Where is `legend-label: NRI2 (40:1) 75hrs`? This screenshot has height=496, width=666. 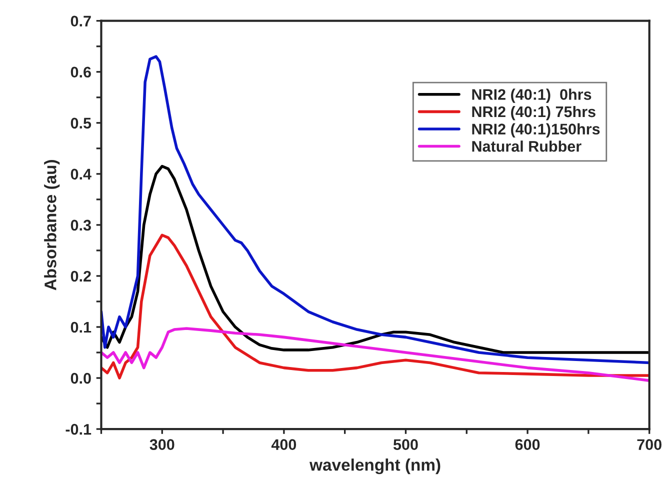 legend-label: NRI2 (40:1) 75hrs is located at coordinates (534, 113).